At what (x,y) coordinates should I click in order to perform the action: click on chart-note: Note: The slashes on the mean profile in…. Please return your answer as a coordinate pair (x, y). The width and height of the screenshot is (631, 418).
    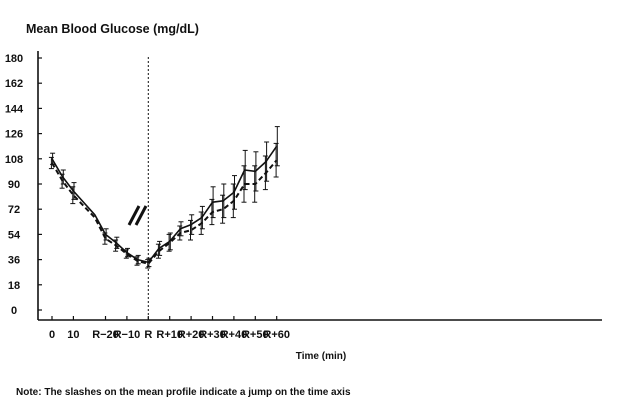
    Looking at the image, I should click on (183, 392).